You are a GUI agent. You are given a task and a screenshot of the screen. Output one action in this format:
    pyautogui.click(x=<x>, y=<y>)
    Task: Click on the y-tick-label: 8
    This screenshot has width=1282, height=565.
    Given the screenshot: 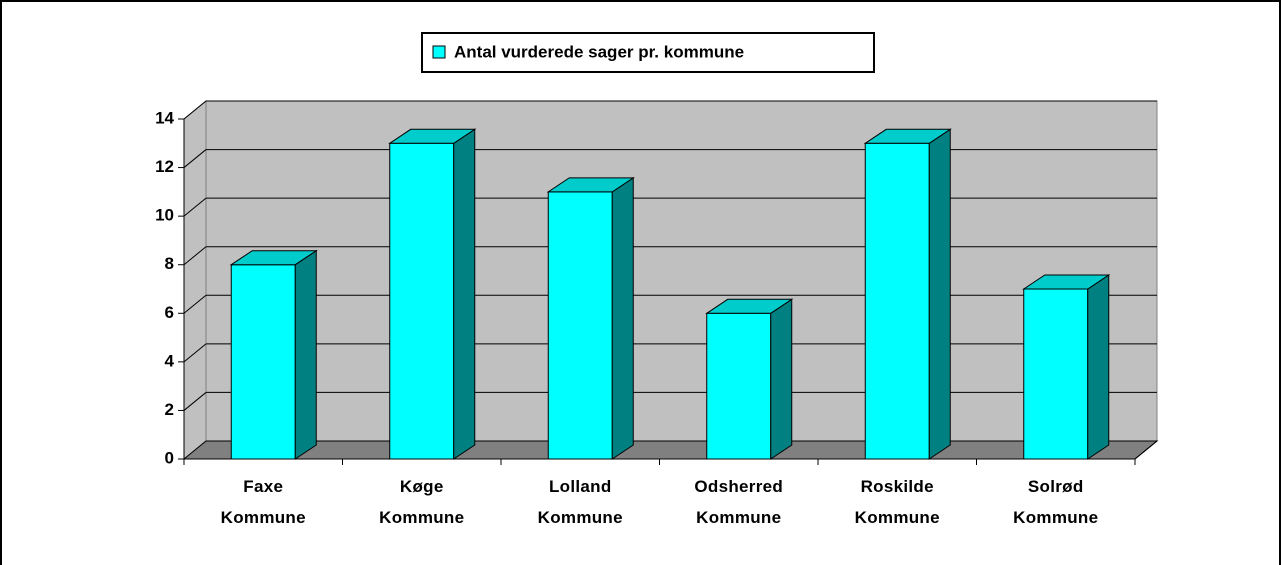 What is the action you would take?
    pyautogui.click(x=169, y=263)
    